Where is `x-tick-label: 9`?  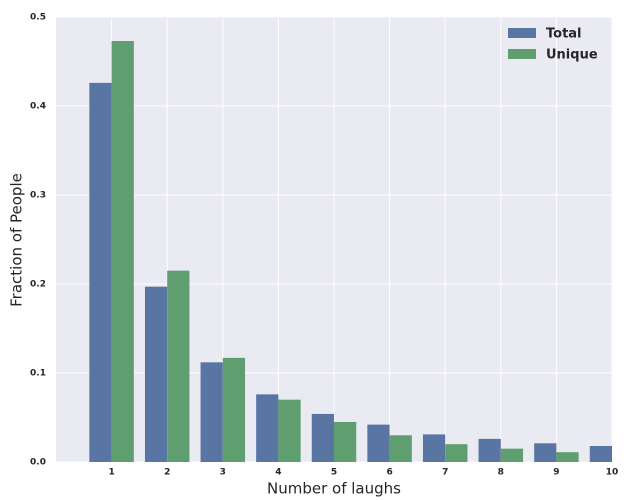 x-tick-label: 9 is located at coordinates (556, 473).